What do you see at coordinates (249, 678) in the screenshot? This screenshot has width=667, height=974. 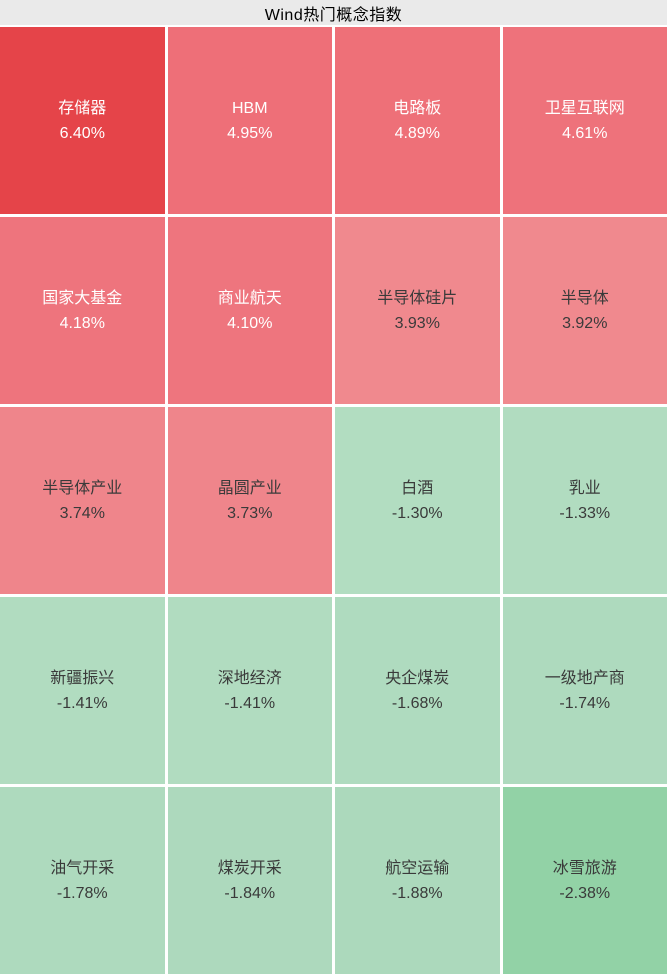 I see `tile-concept-name: 深地经济` at bounding box center [249, 678].